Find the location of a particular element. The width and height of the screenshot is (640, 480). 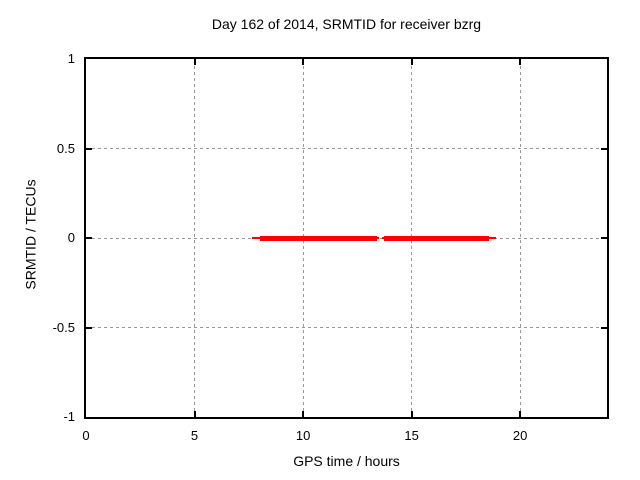

y-tick-label: 0 is located at coordinates (71, 237).